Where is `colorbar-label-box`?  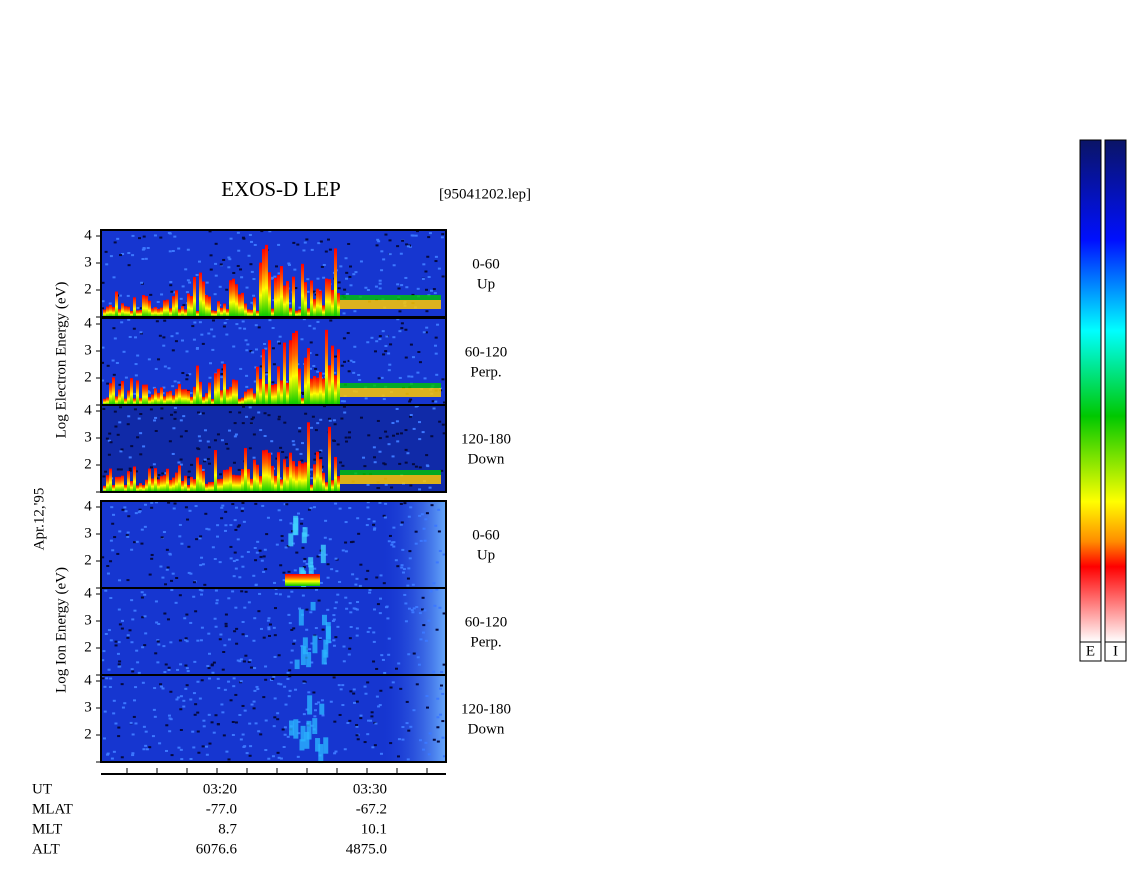 colorbar-label-box is located at coordinates (1090, 651).